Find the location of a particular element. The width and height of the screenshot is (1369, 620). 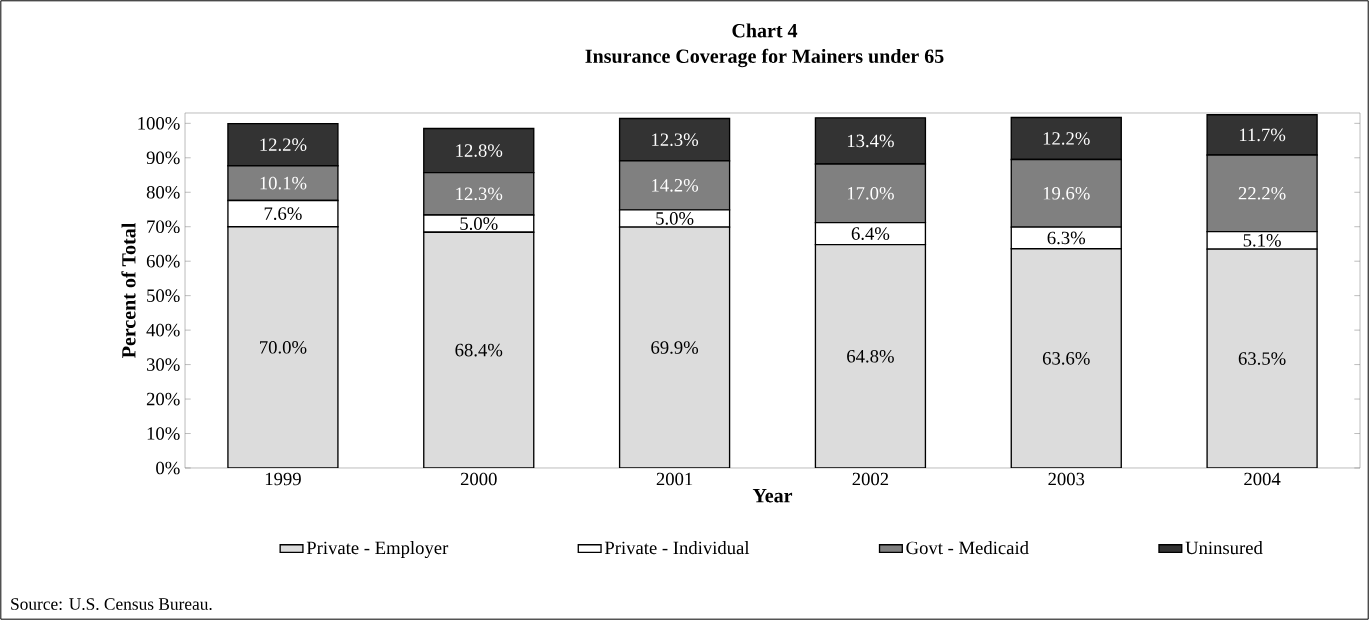

data-label: 5.1% is located at coordinates (1262, 240).